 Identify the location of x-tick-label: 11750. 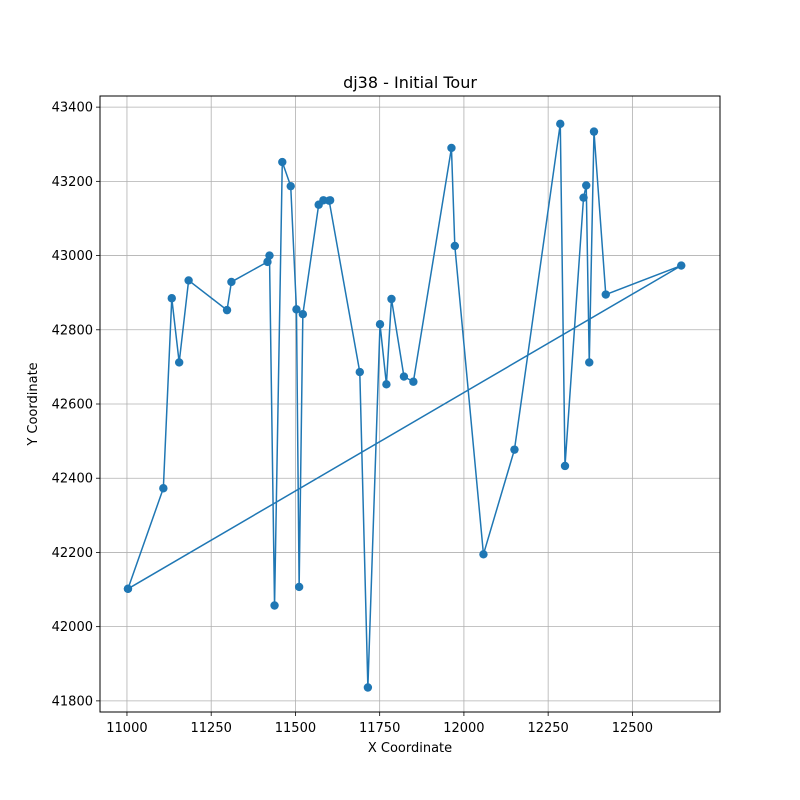
(379, 728).